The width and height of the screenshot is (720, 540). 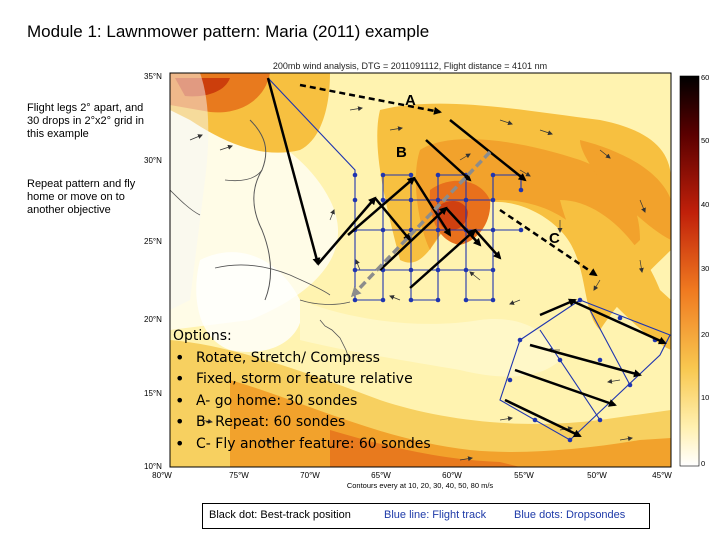 What do you see at coordinates (705, 140) in the screenshot?
I see `colorbar-tick: 50` at bounding box center [705, 140].